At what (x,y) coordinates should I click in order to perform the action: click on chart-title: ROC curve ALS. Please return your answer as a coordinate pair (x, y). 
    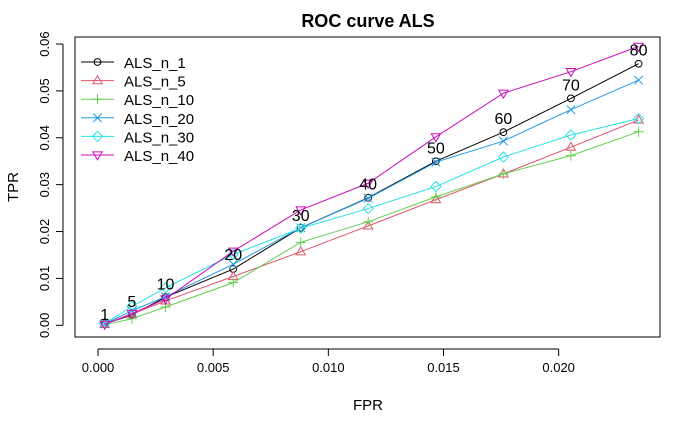
    Looking at the image, I should click on (367, 21).